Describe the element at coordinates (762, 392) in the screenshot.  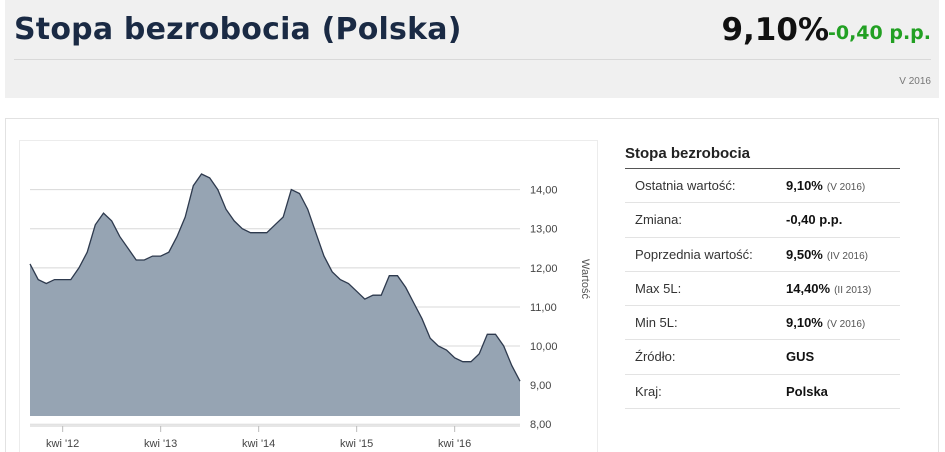
I see `info-row: Kraj: Polska` at that location.